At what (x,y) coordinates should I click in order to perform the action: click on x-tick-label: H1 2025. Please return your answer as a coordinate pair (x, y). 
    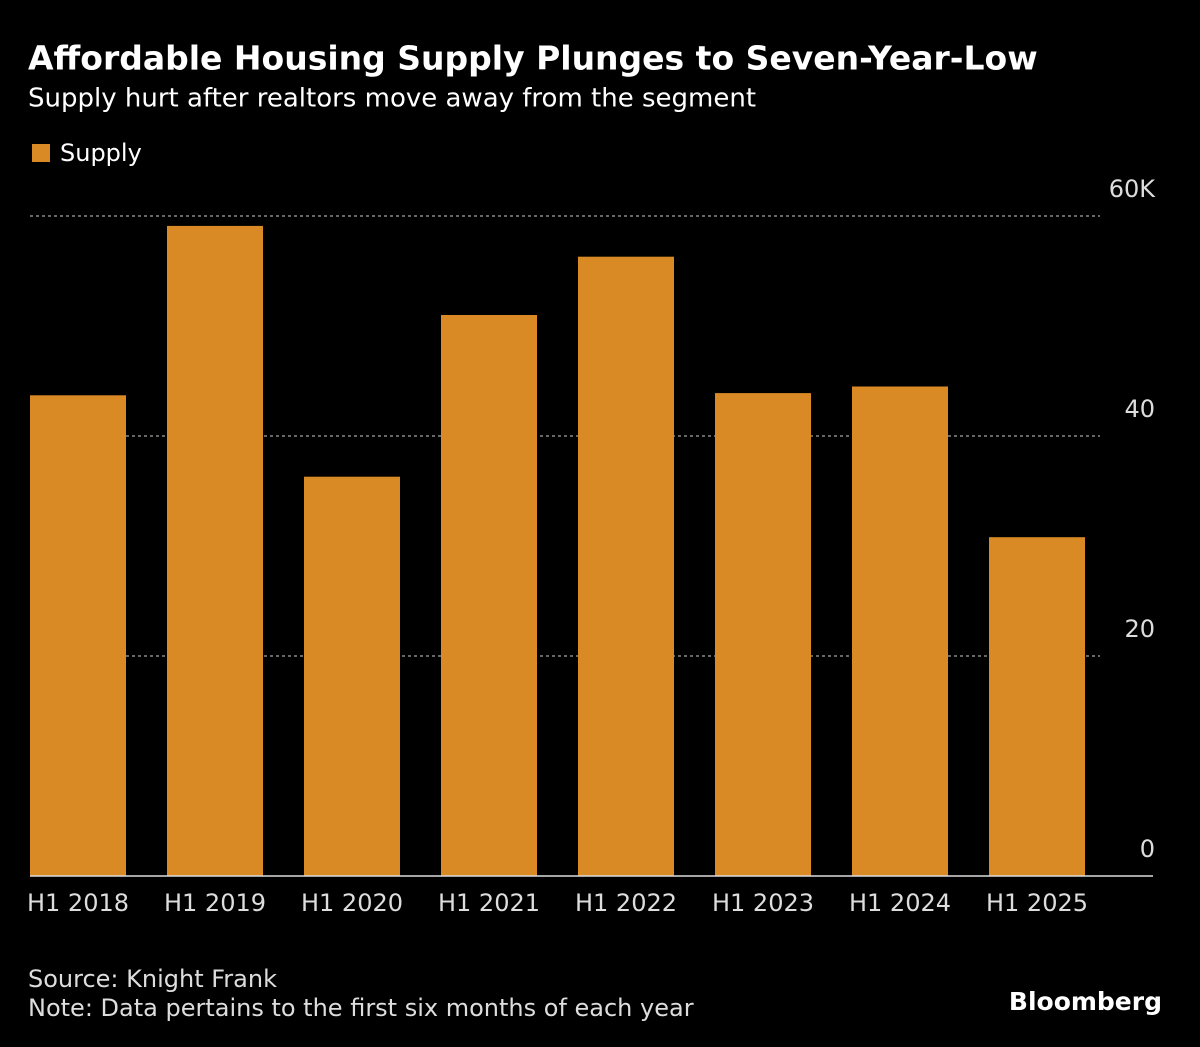
    Looking at the image, I should click on (1037, 903).